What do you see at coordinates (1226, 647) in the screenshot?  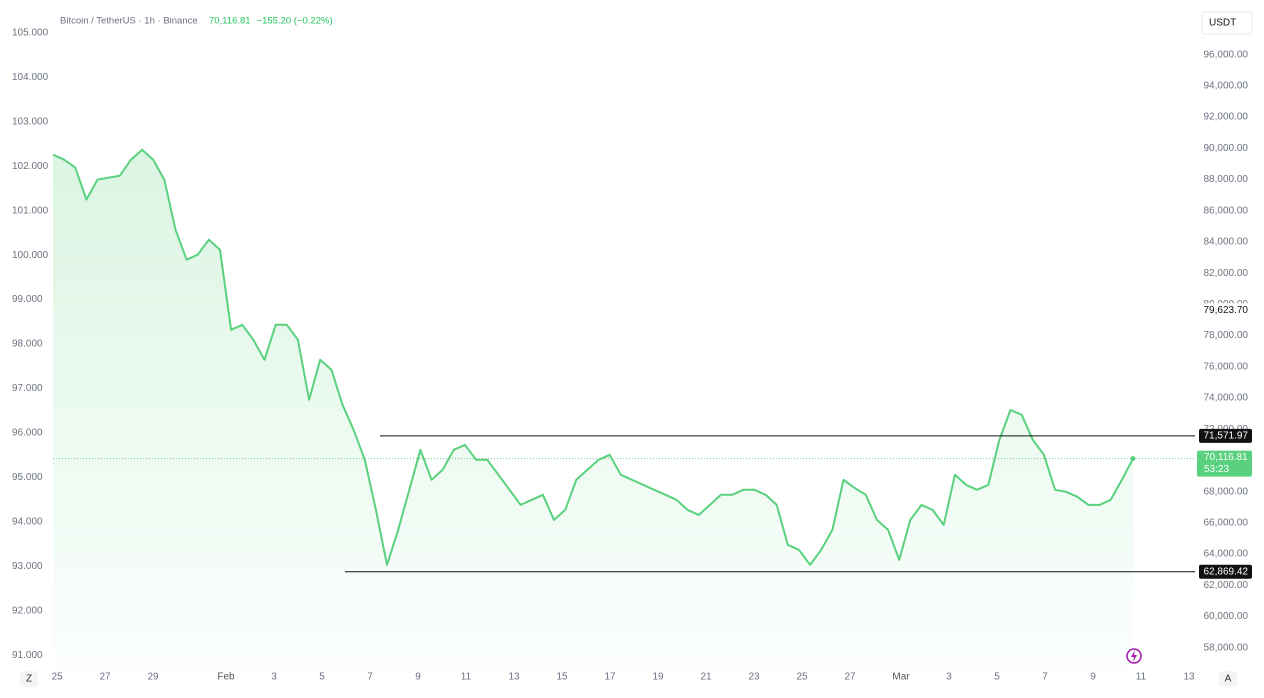 I see `y-tick-label: 58,000.00` at bounding box center [1226, 647].